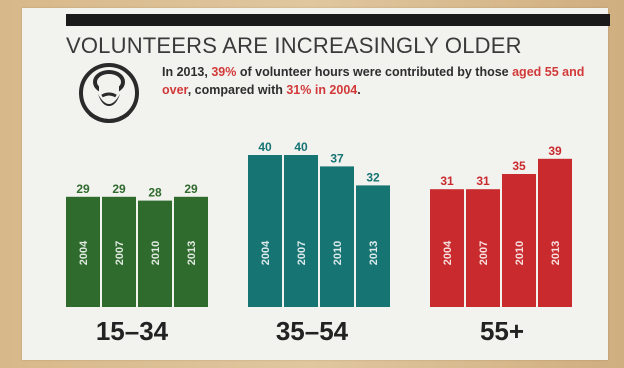 This screenshot has width=624, height=368. What do you see at coordinates (266, 252) in the screenshot?
I see `year-label-35-54-2004: 2004` at bounding box center [266, 252].